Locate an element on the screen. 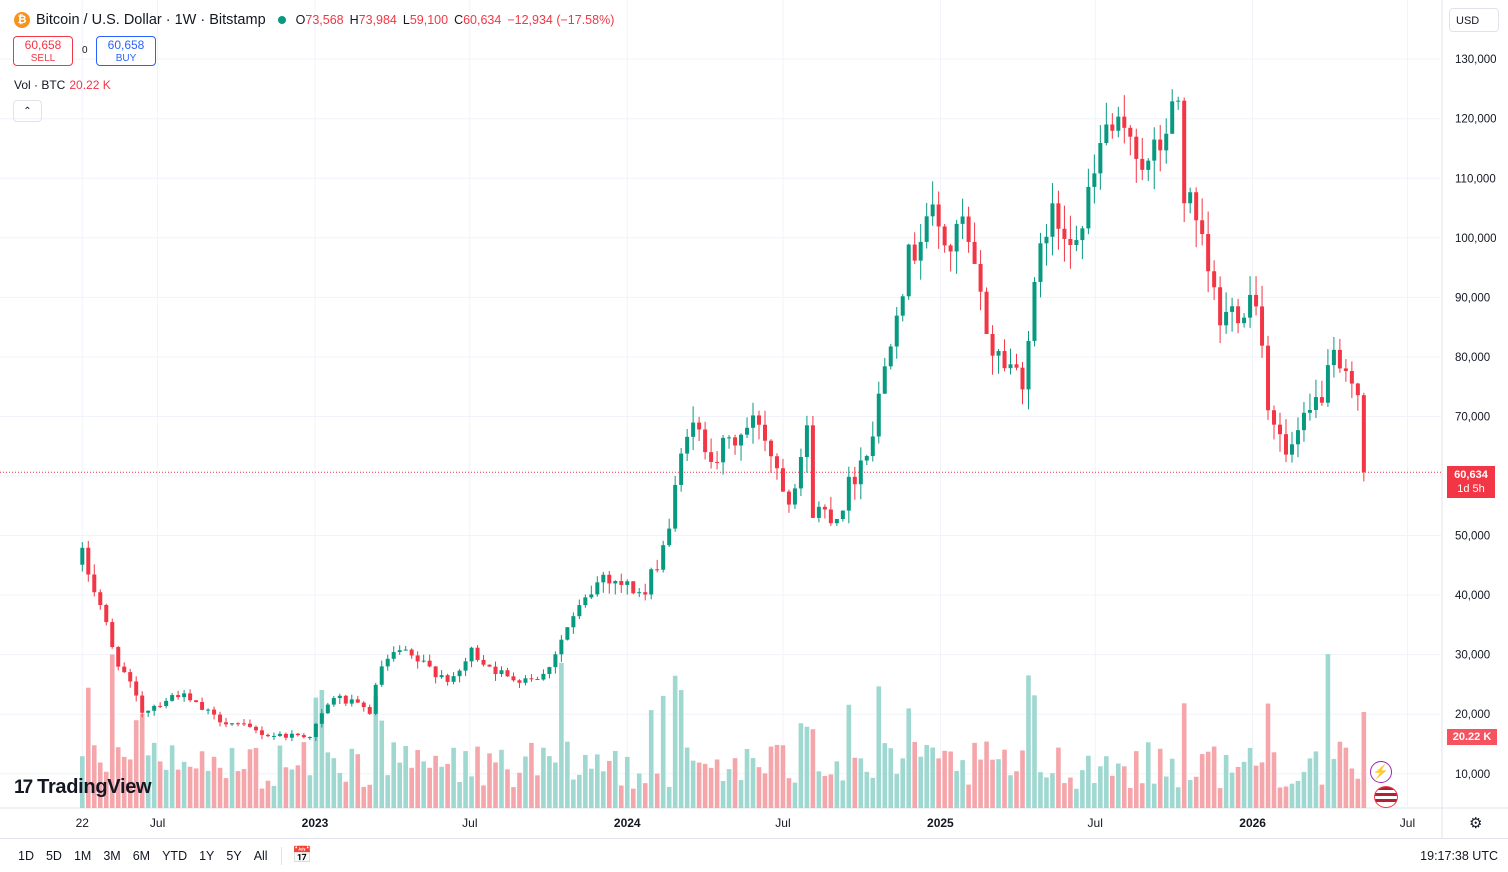 This screenshot has width=1508, height=872. bar-countdown: 1d 5h is located at coordinates (1471, 489).